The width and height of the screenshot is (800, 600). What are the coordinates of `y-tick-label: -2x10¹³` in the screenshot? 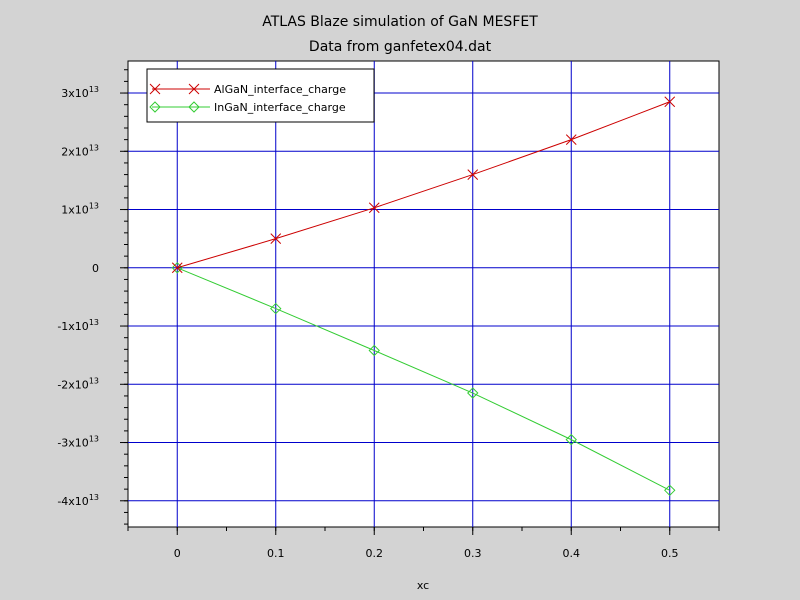 It's located at (78, 383).